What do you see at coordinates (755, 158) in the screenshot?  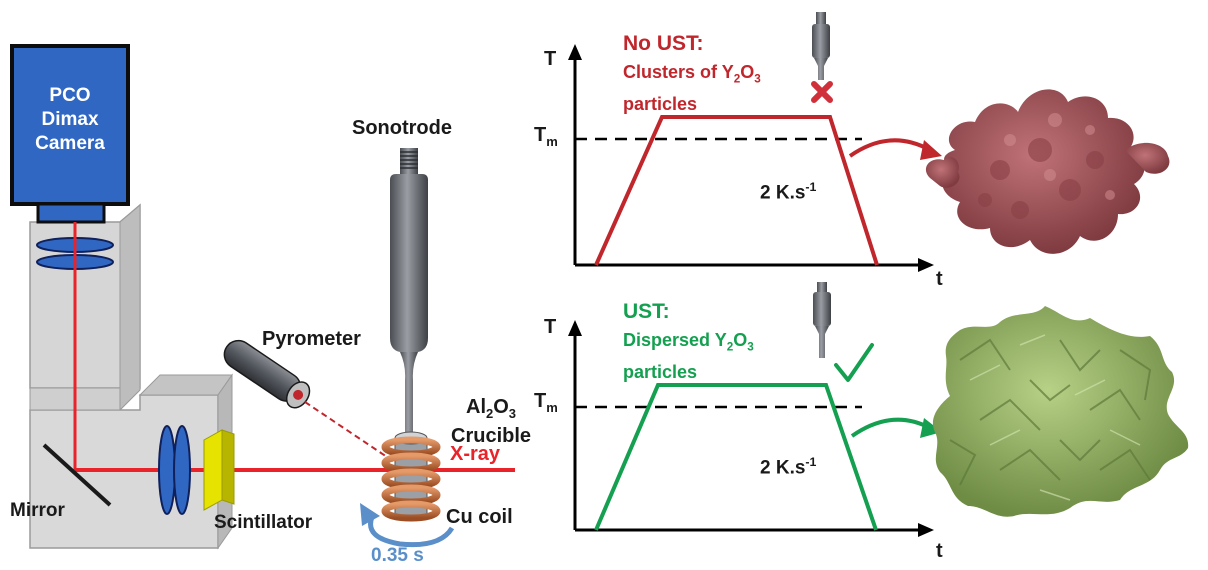 I see `cooling-plot-top` at bounding box center [755, 158].